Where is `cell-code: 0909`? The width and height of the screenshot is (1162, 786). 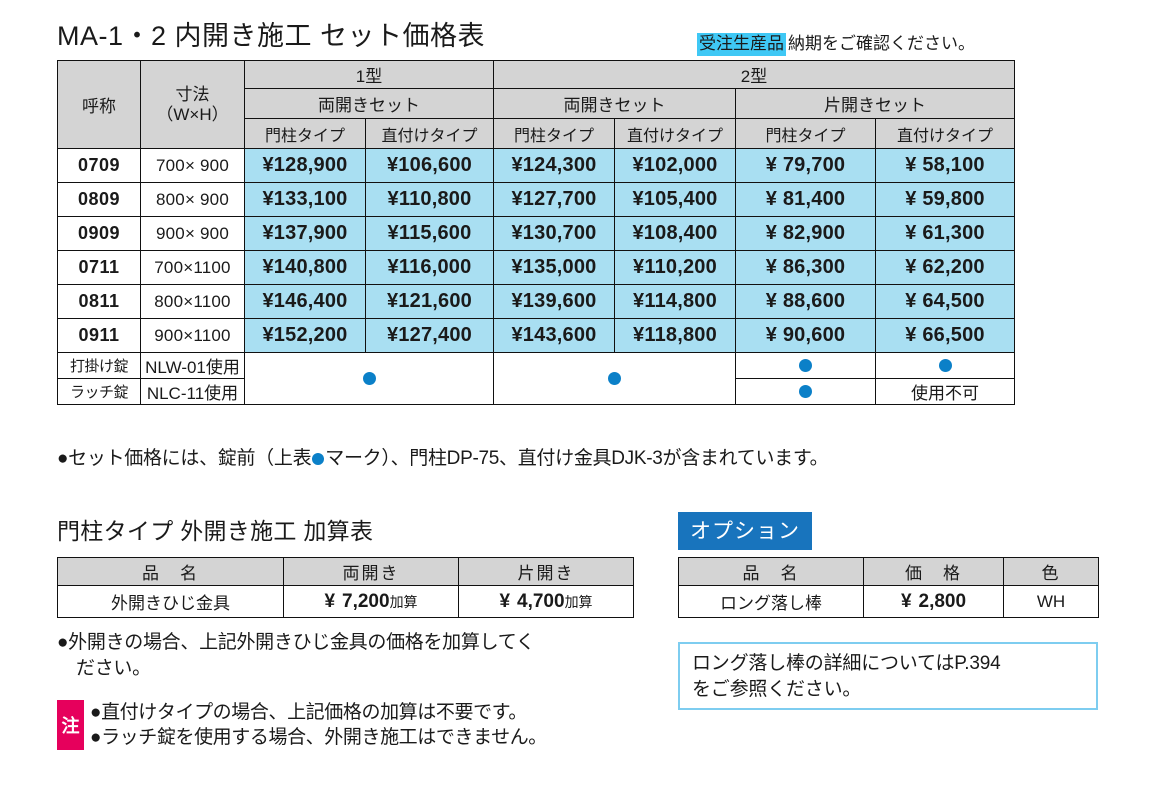 cell-code: 0909 is located at coordinates (99, 233).